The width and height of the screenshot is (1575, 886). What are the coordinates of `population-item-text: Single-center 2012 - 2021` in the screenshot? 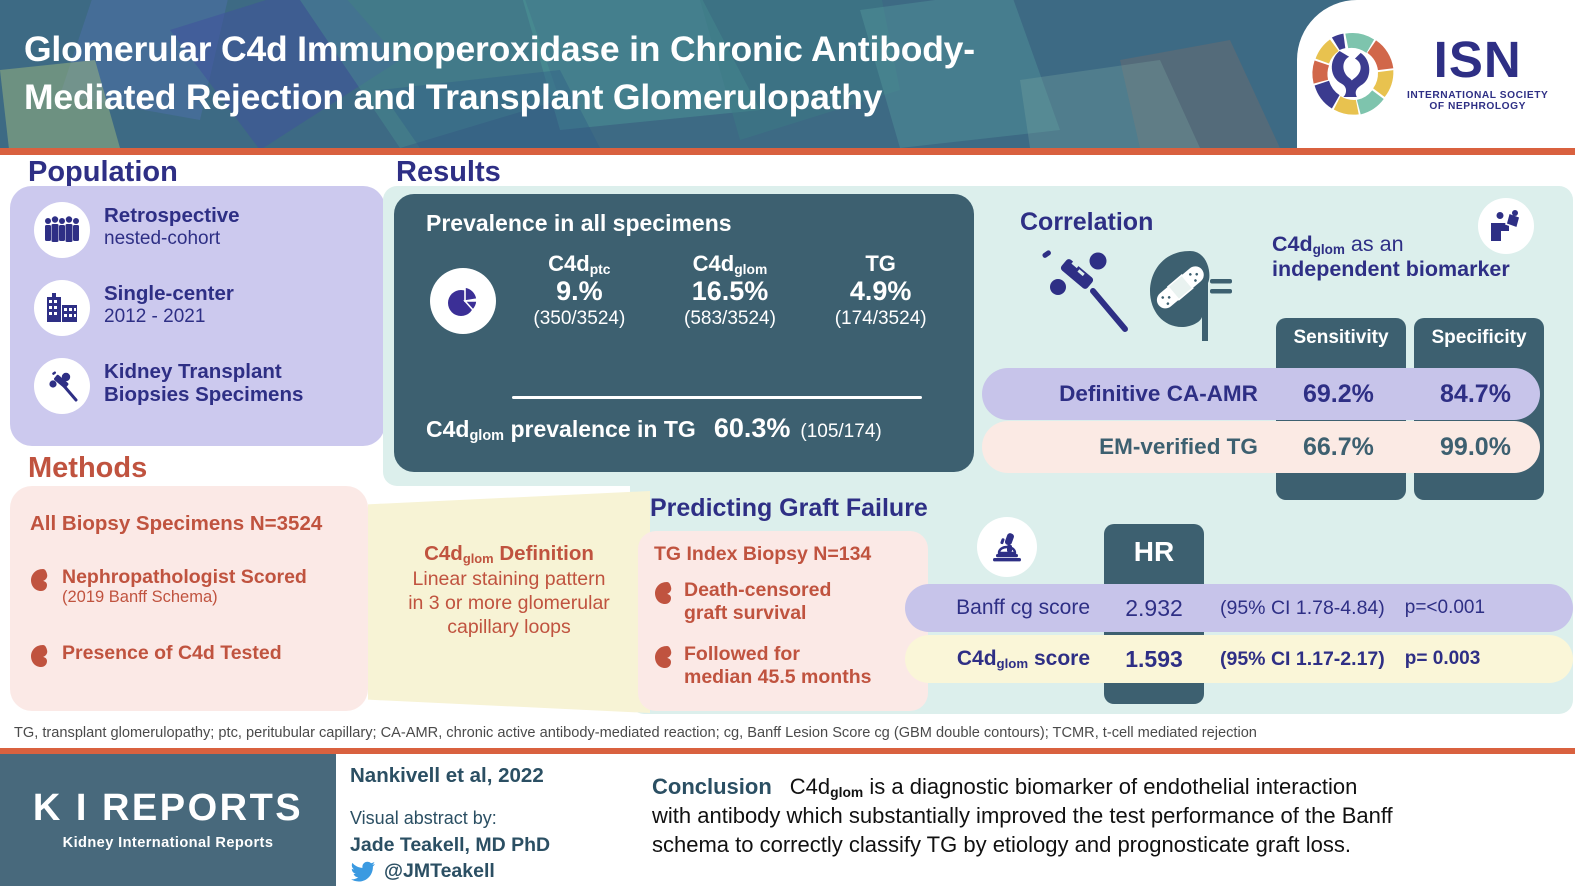 It's located at (169, 304).